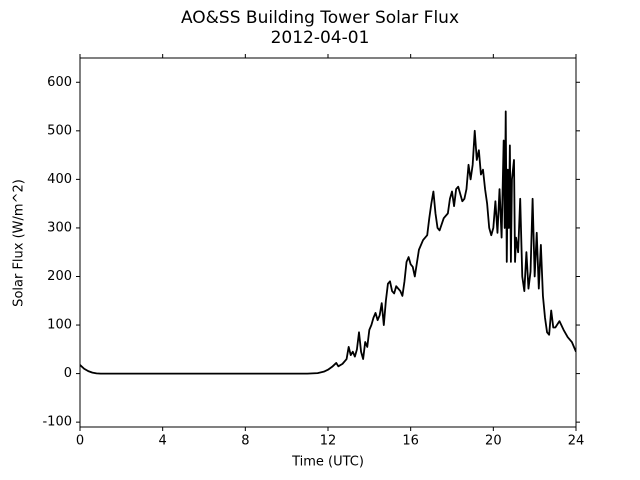 The height and width of the screenshot is (480, 640). What do you see at coordinates (327, 462) in the screenshot?
I see `x-axis-label: Time (UTC)` at bounding box center [327, 462].